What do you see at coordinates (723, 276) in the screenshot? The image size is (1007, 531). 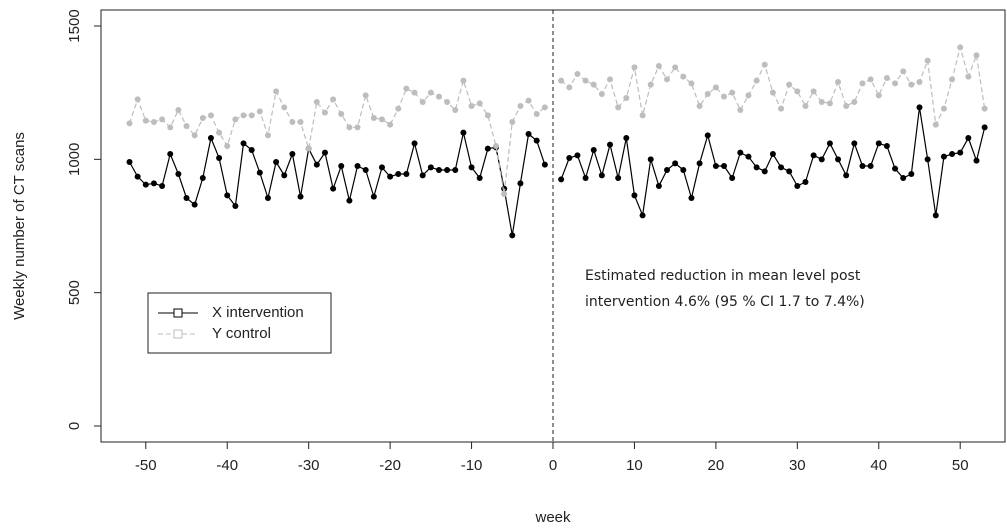 I see `annotation: Estimated reduction in mean level post` at bounding box center [723, 276].